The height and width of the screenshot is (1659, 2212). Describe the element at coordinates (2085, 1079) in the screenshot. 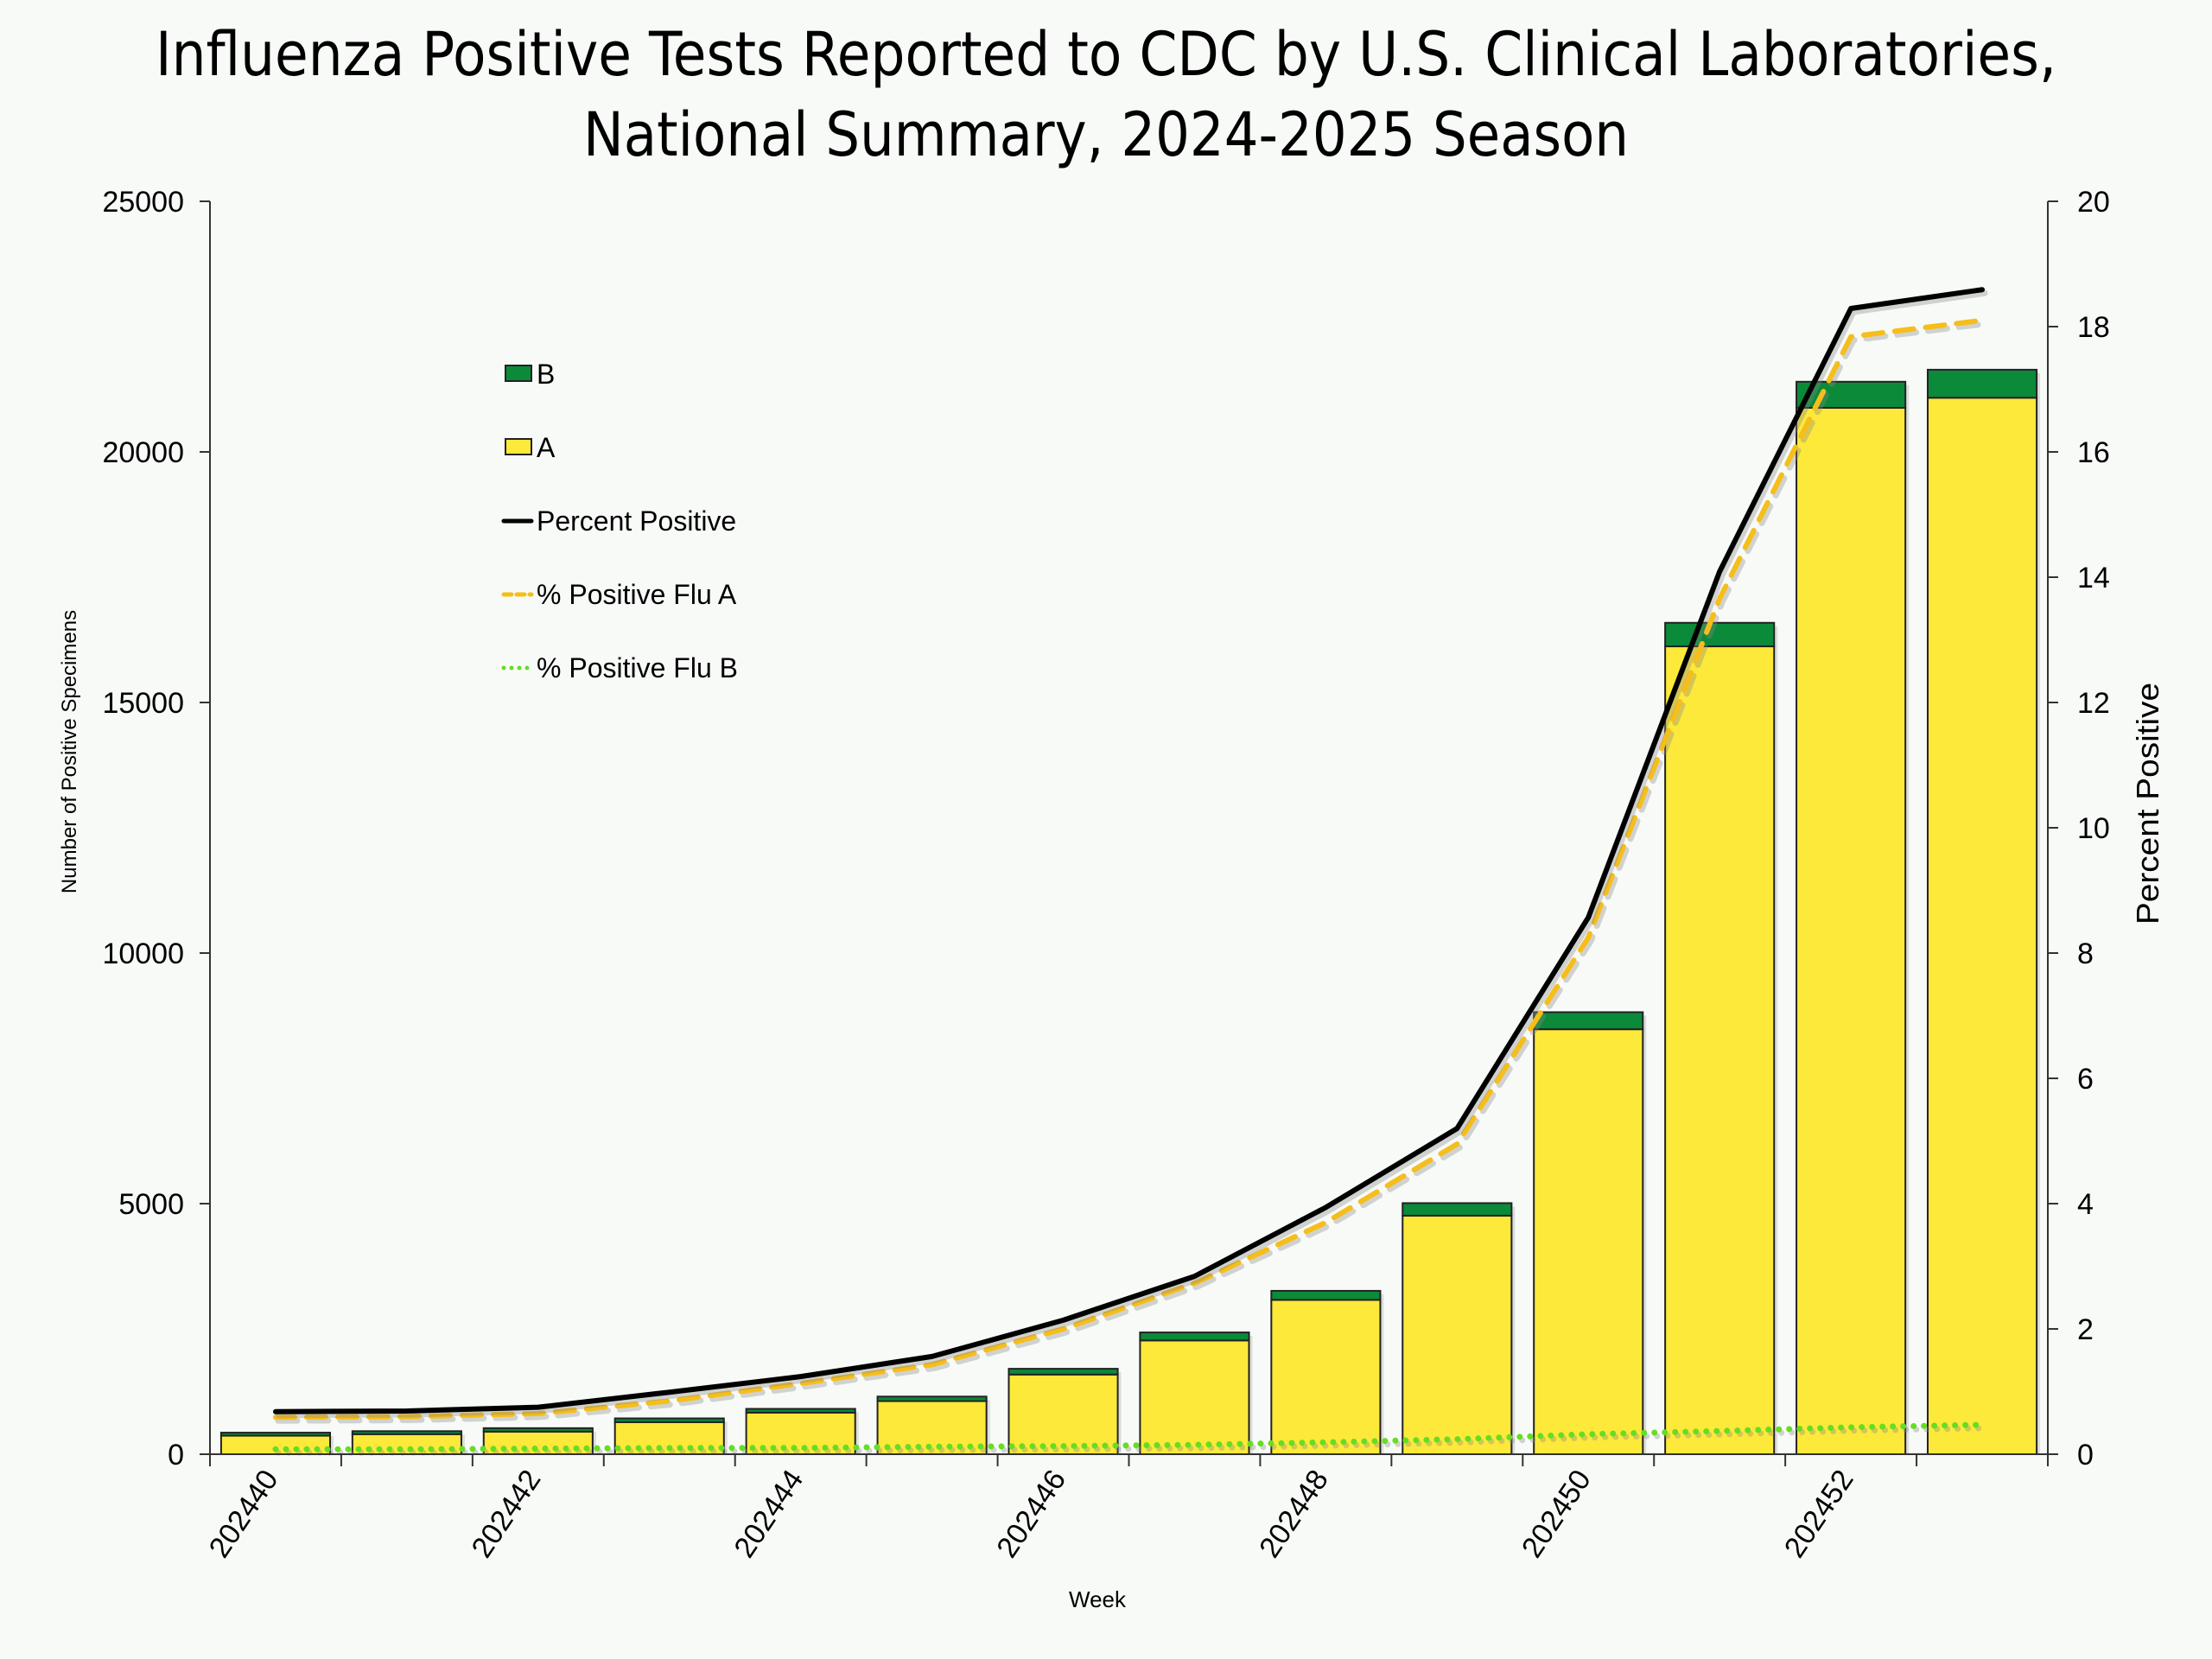

I see `y2-tick-label: 6` at that location.